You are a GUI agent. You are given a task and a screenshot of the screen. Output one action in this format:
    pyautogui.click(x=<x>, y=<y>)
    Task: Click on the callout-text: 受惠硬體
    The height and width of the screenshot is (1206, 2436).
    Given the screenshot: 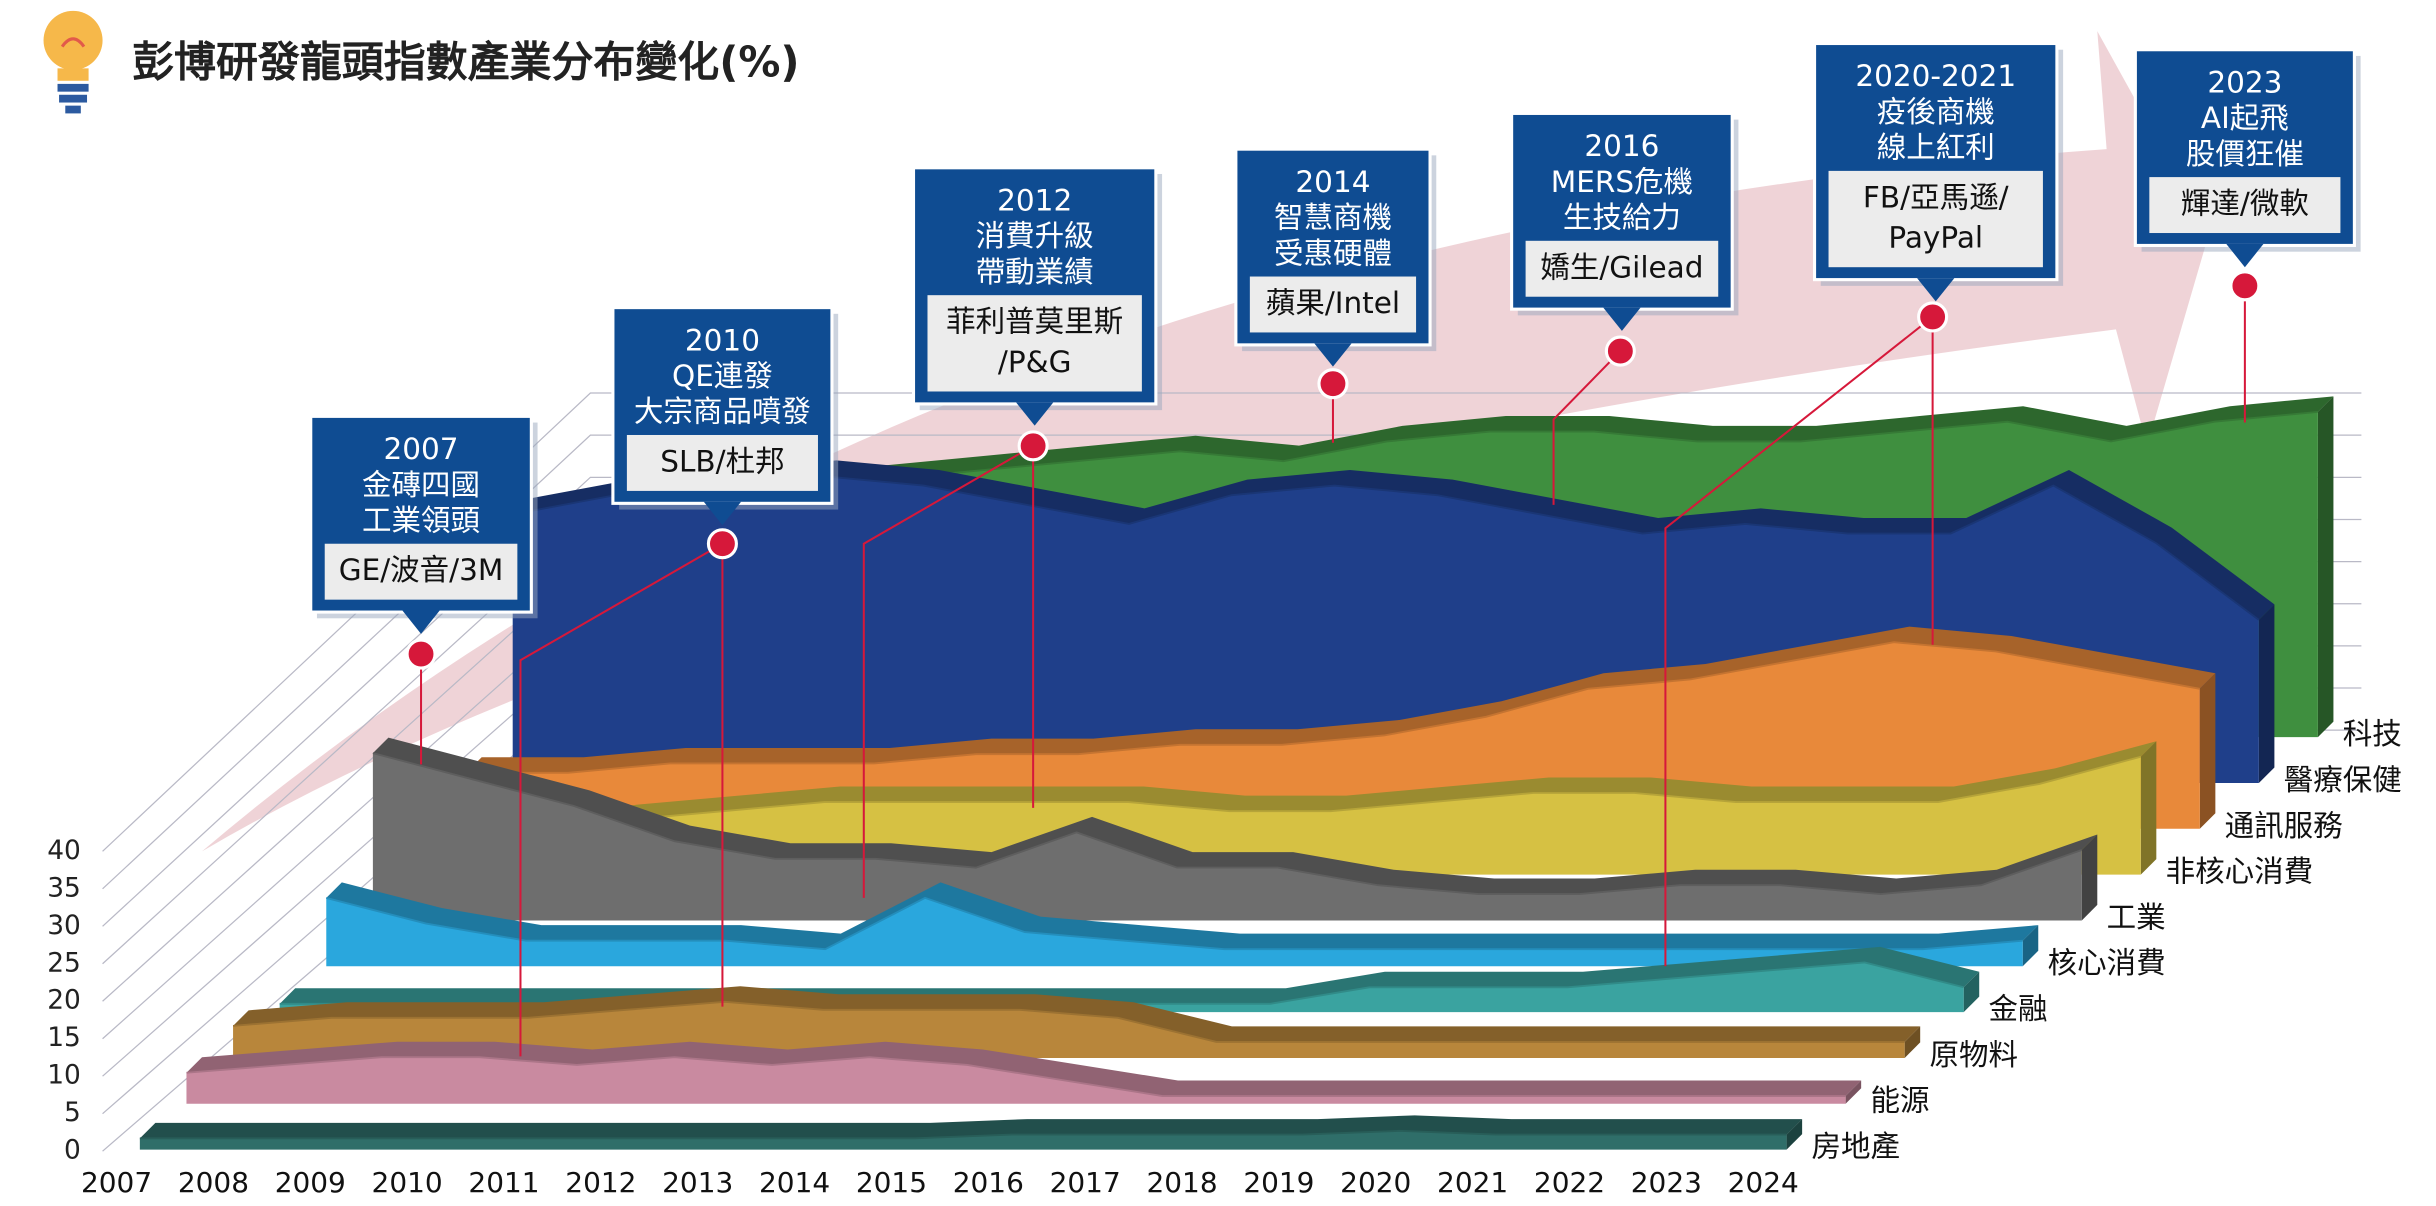 What is the action you would take?
    pyautogui.click(x=1333, y=253)
    